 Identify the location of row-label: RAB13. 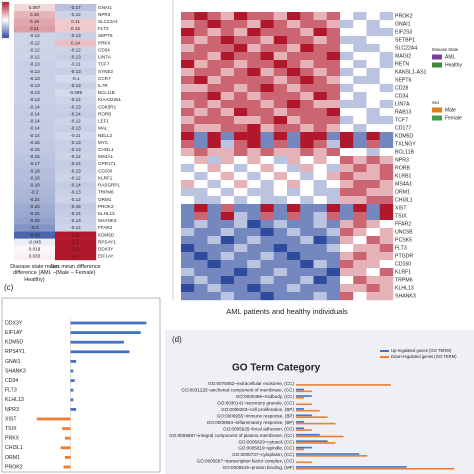
(403, 112).